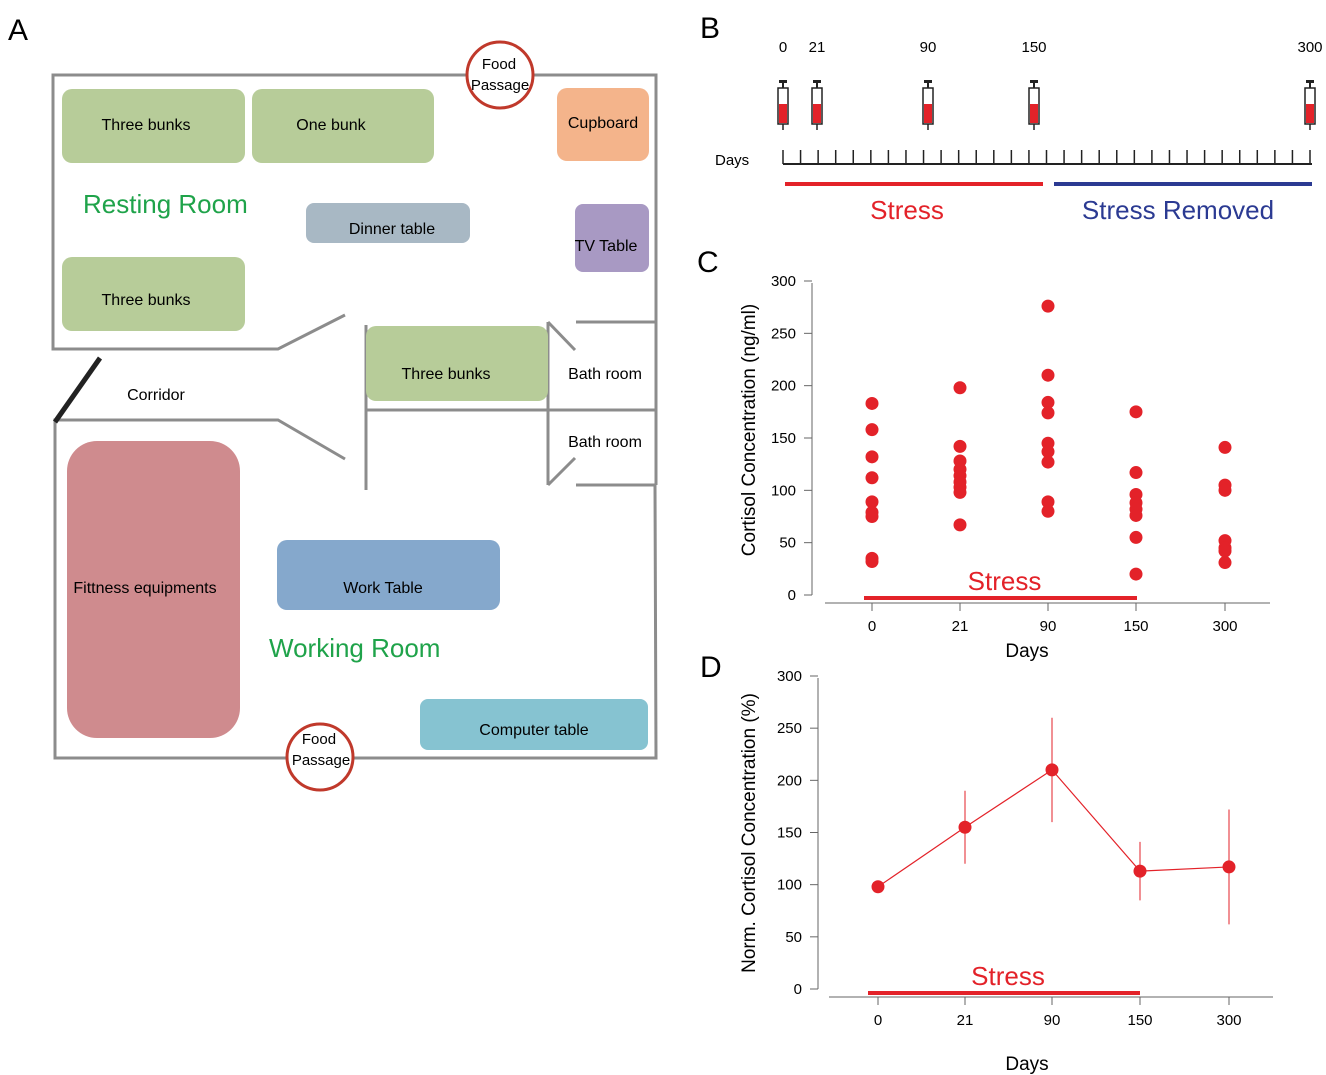  What do you see at coordinates (1051, 47) in the screenshot?
I see `timeline-day-labels: 0 21 90 150 300` at bounding box center [1051, 47].